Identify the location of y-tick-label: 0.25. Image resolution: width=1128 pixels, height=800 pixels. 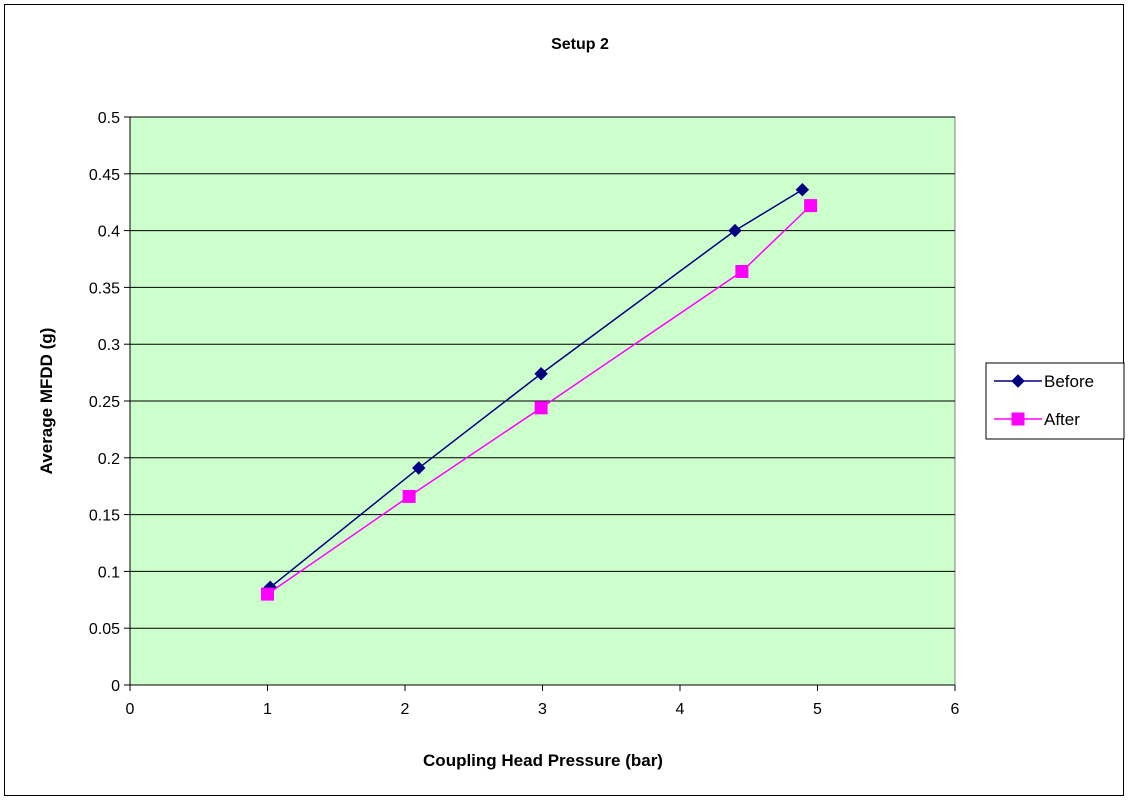
(104, 402).